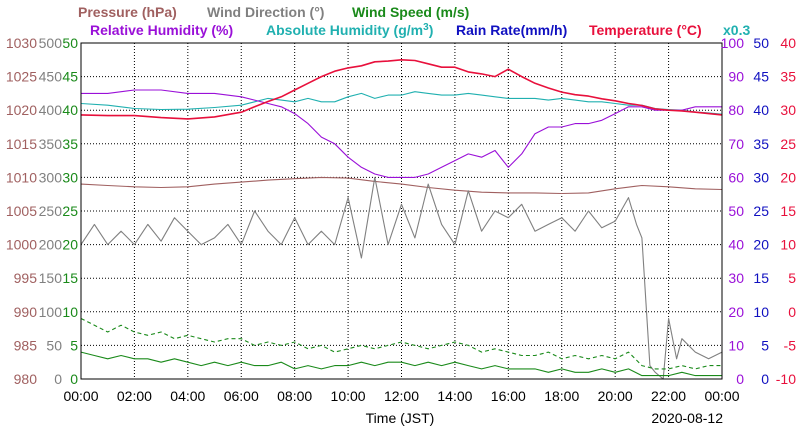 The image size is (800, 434). What do you see at coordinates (70, 211) in the screenshot?
I see `wind-speed-tick: 25` at bounding box center [70, 211].